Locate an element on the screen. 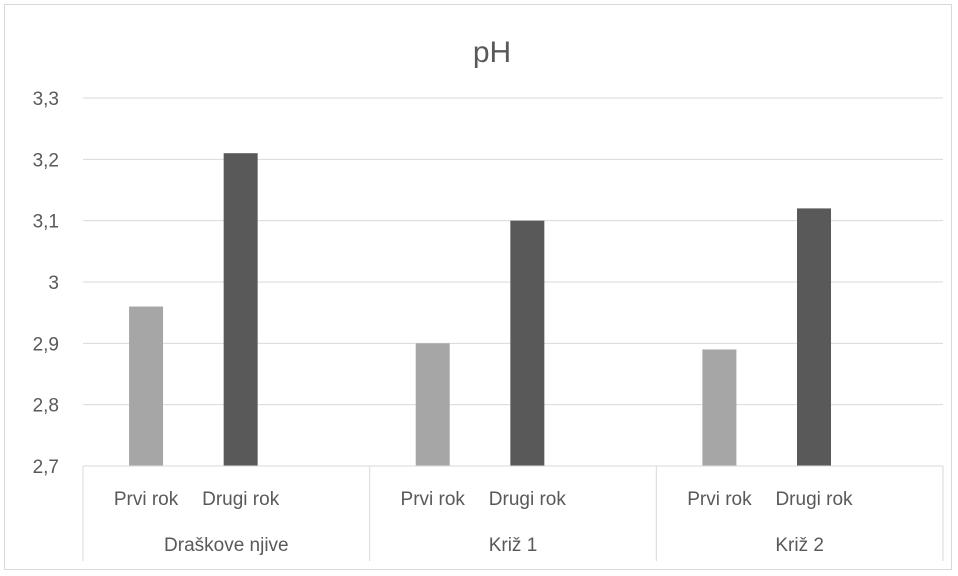 Image resolution: width=958 pixels, height=576 pixels. group-label: Draškove njive is located at coordinates (226, 545).